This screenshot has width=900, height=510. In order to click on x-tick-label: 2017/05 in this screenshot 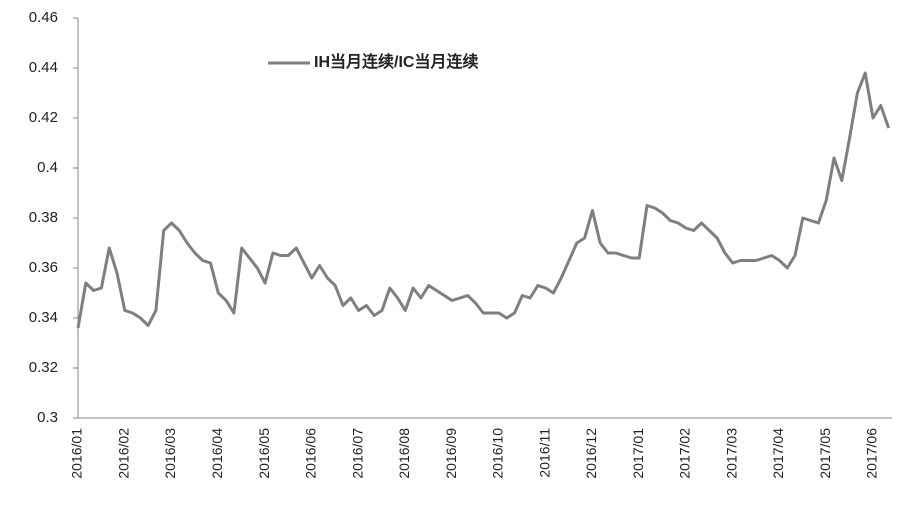, I will do `click(825, 453)`.